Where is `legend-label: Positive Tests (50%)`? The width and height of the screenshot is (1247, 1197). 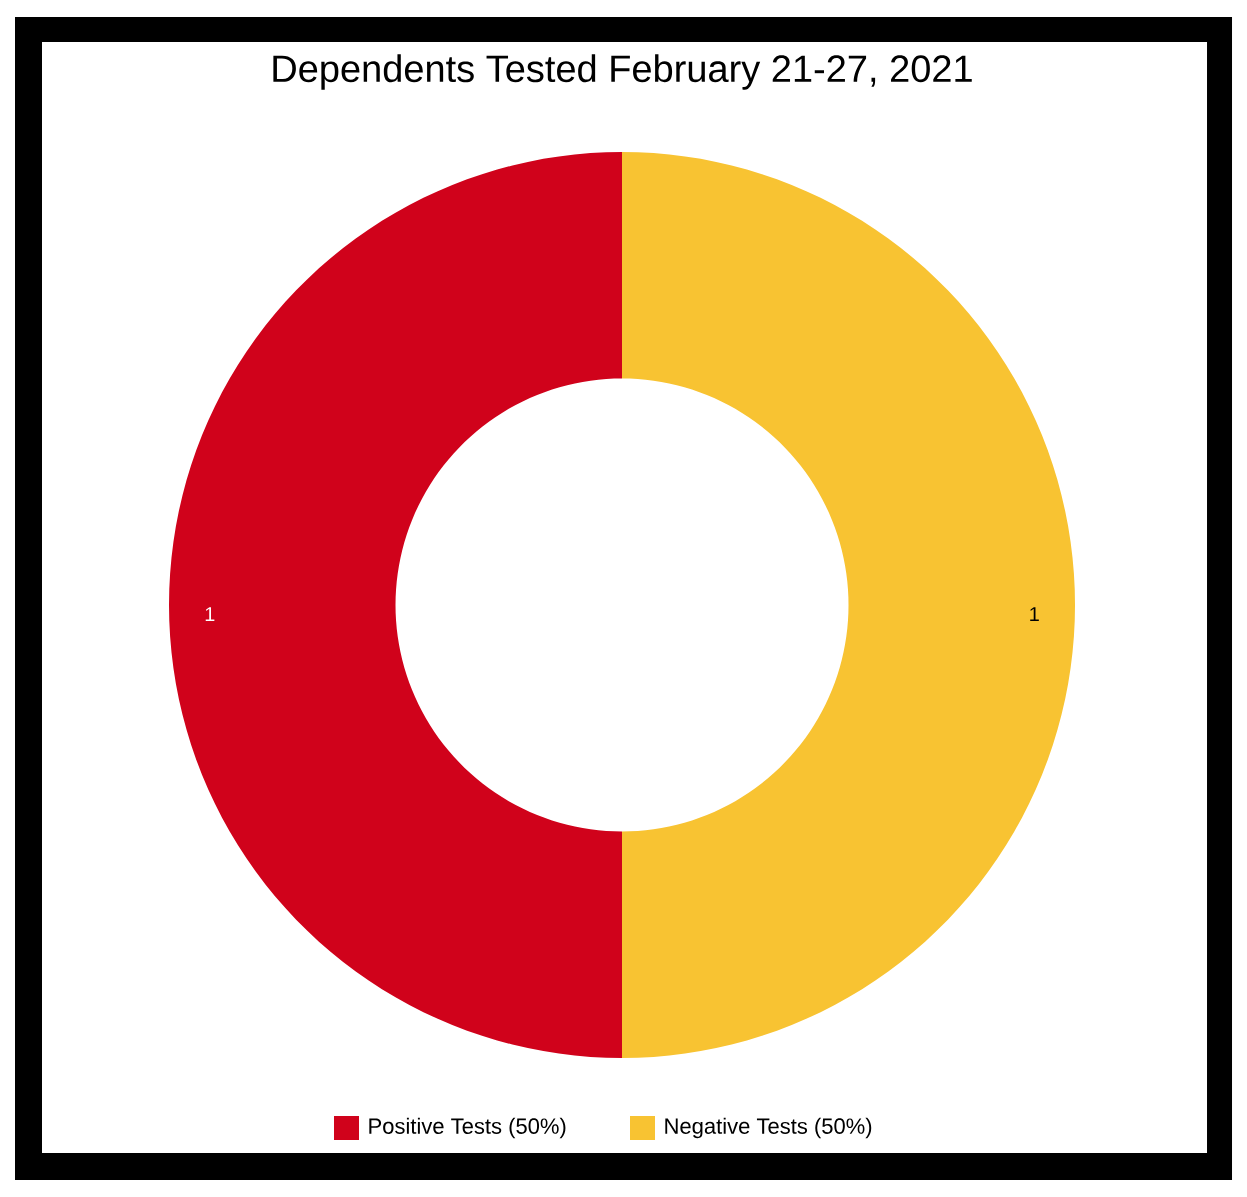 legend-label: Positive Tests (50%) is located at coordinates (467, 1128).